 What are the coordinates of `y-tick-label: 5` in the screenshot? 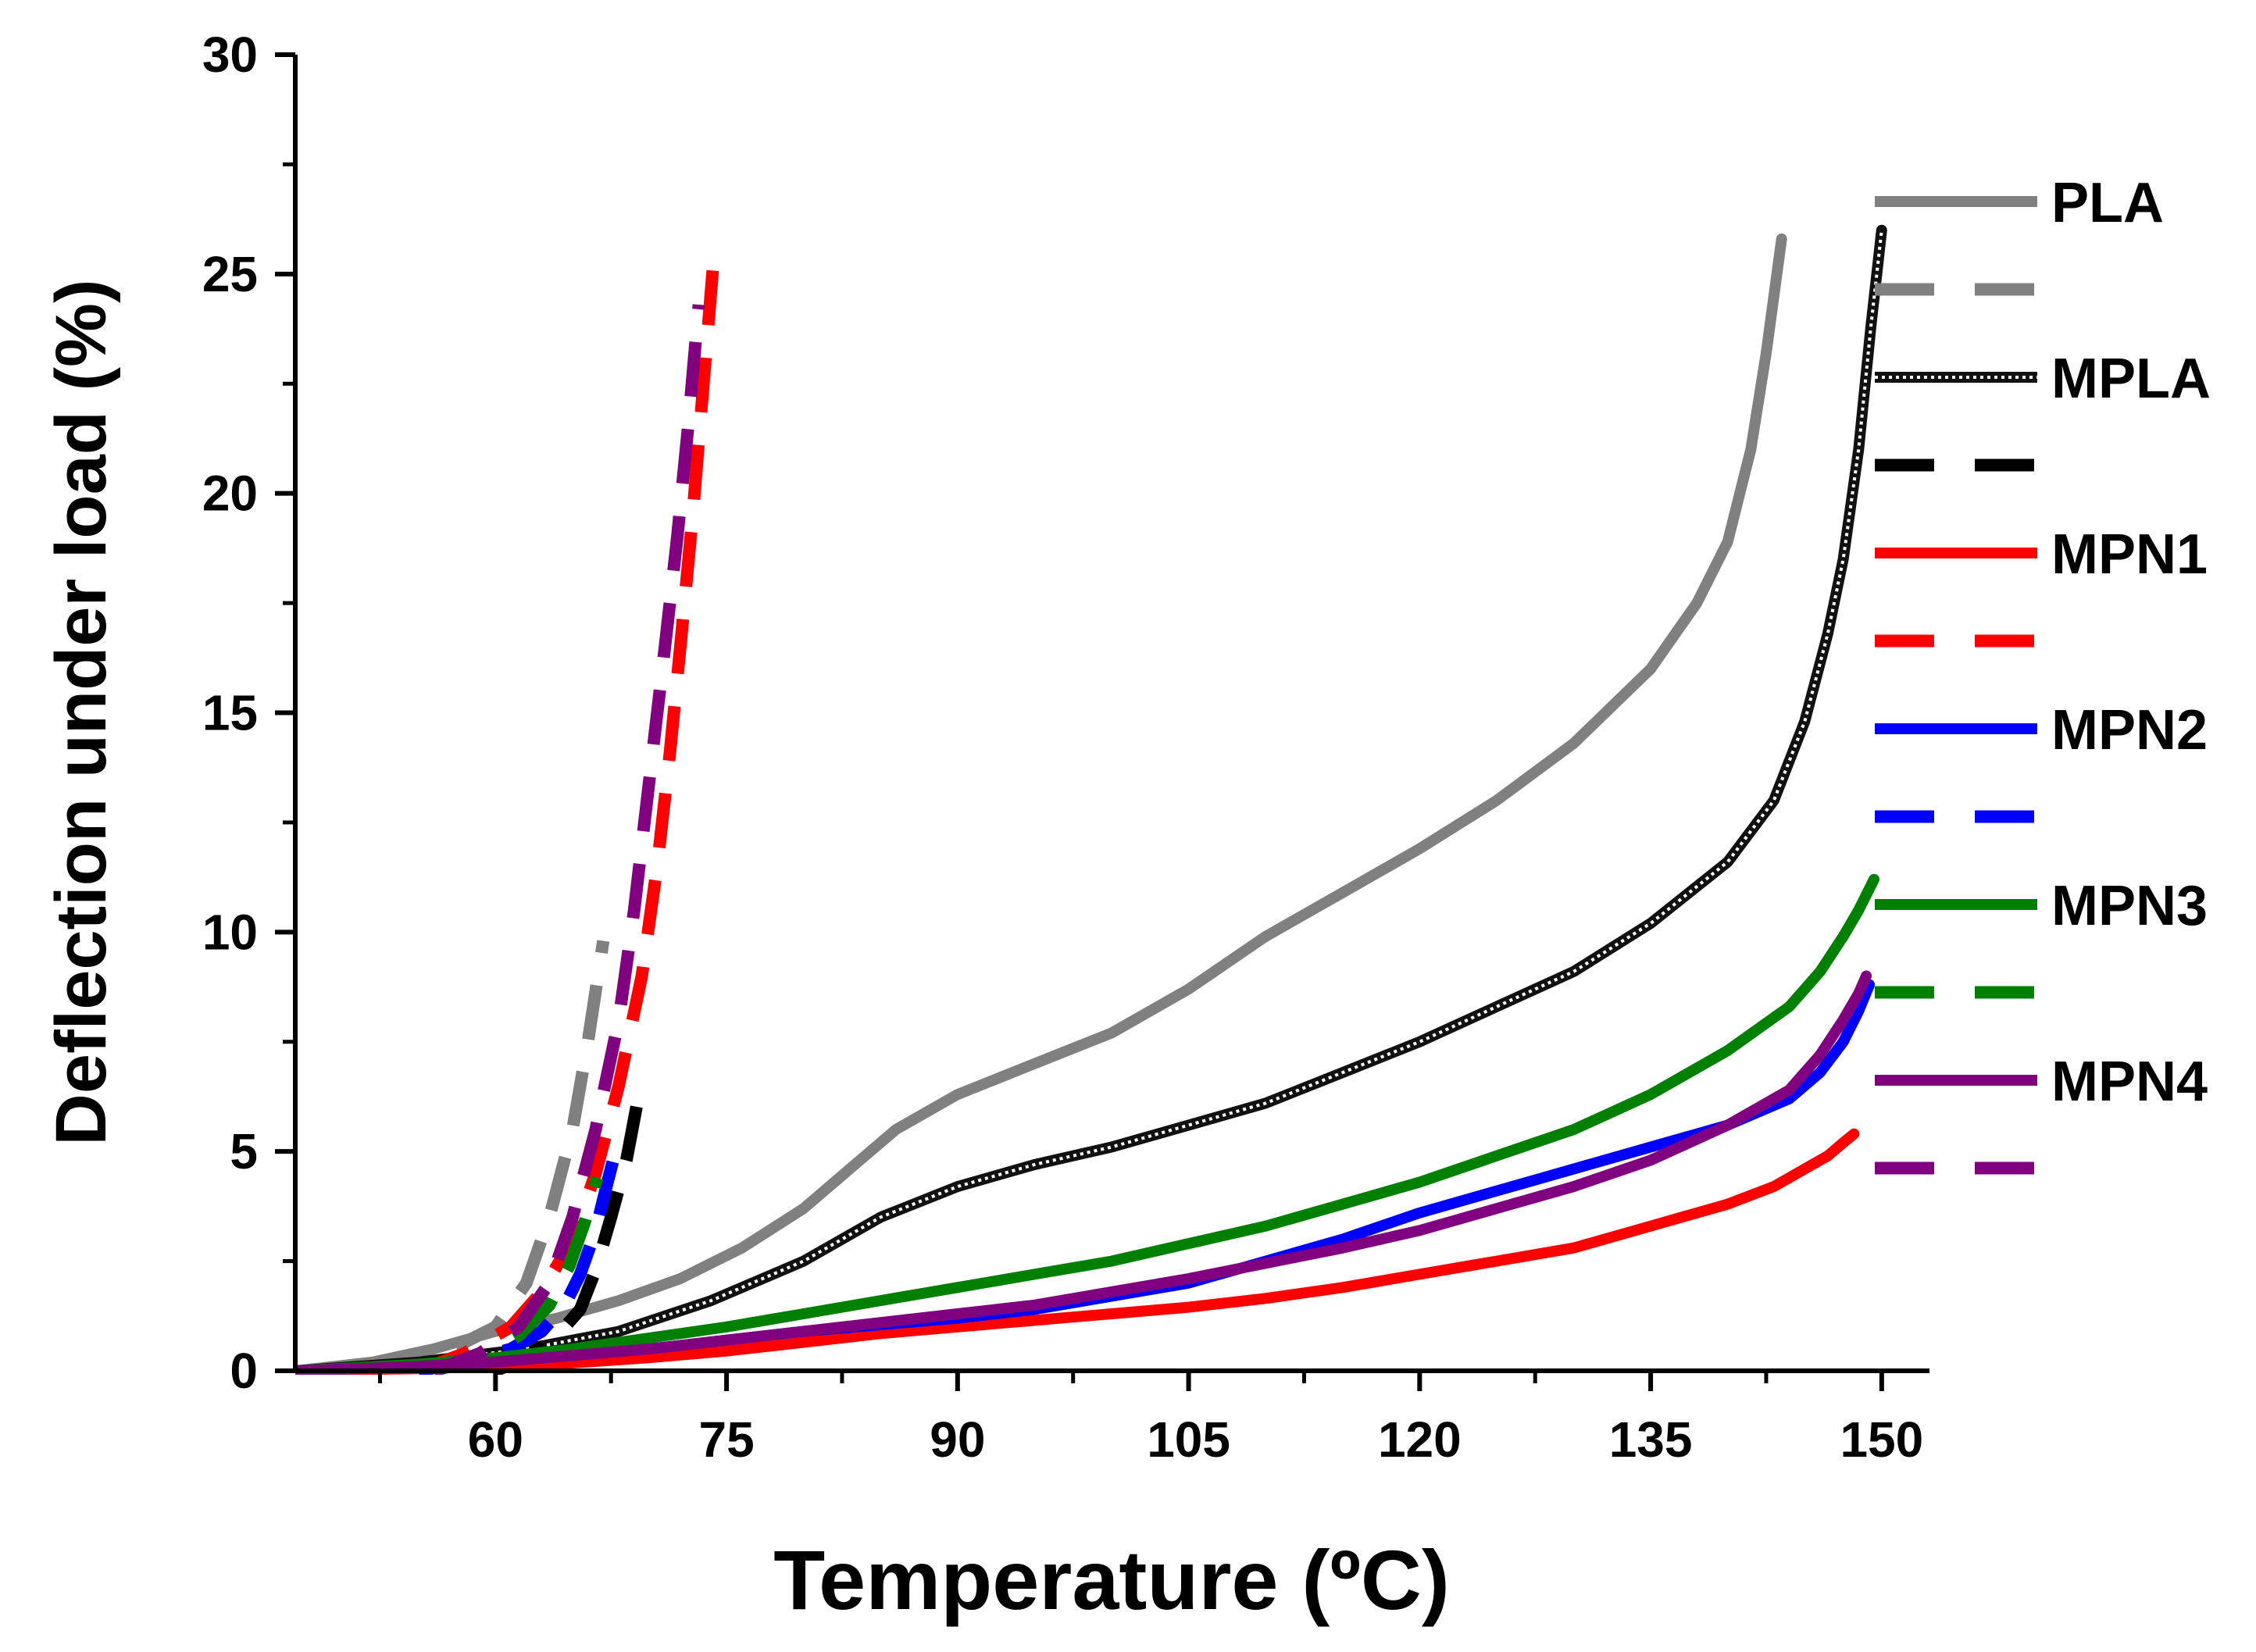 It's located at (244, 1151).